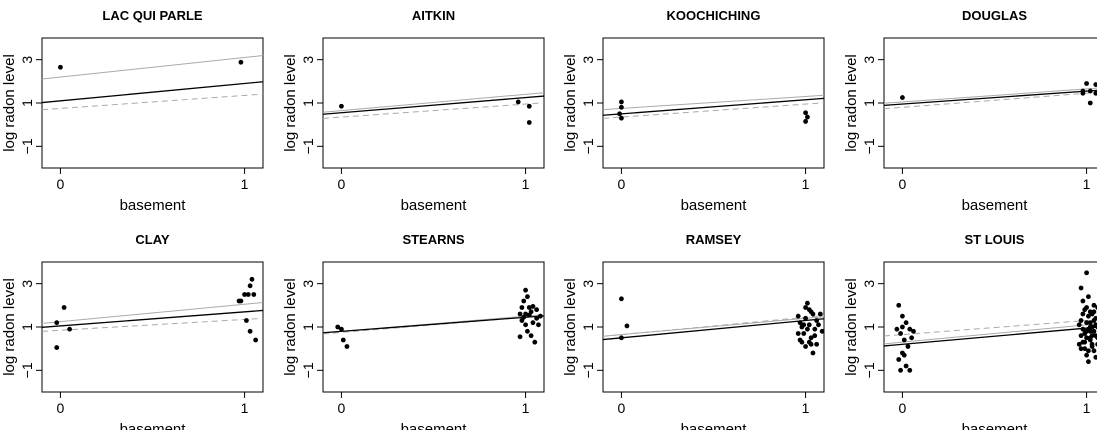  What do you see at coordinates (433, 239) in the screenshot?
I see `panel-title: STEARNS` at bounding box center [433, 239].